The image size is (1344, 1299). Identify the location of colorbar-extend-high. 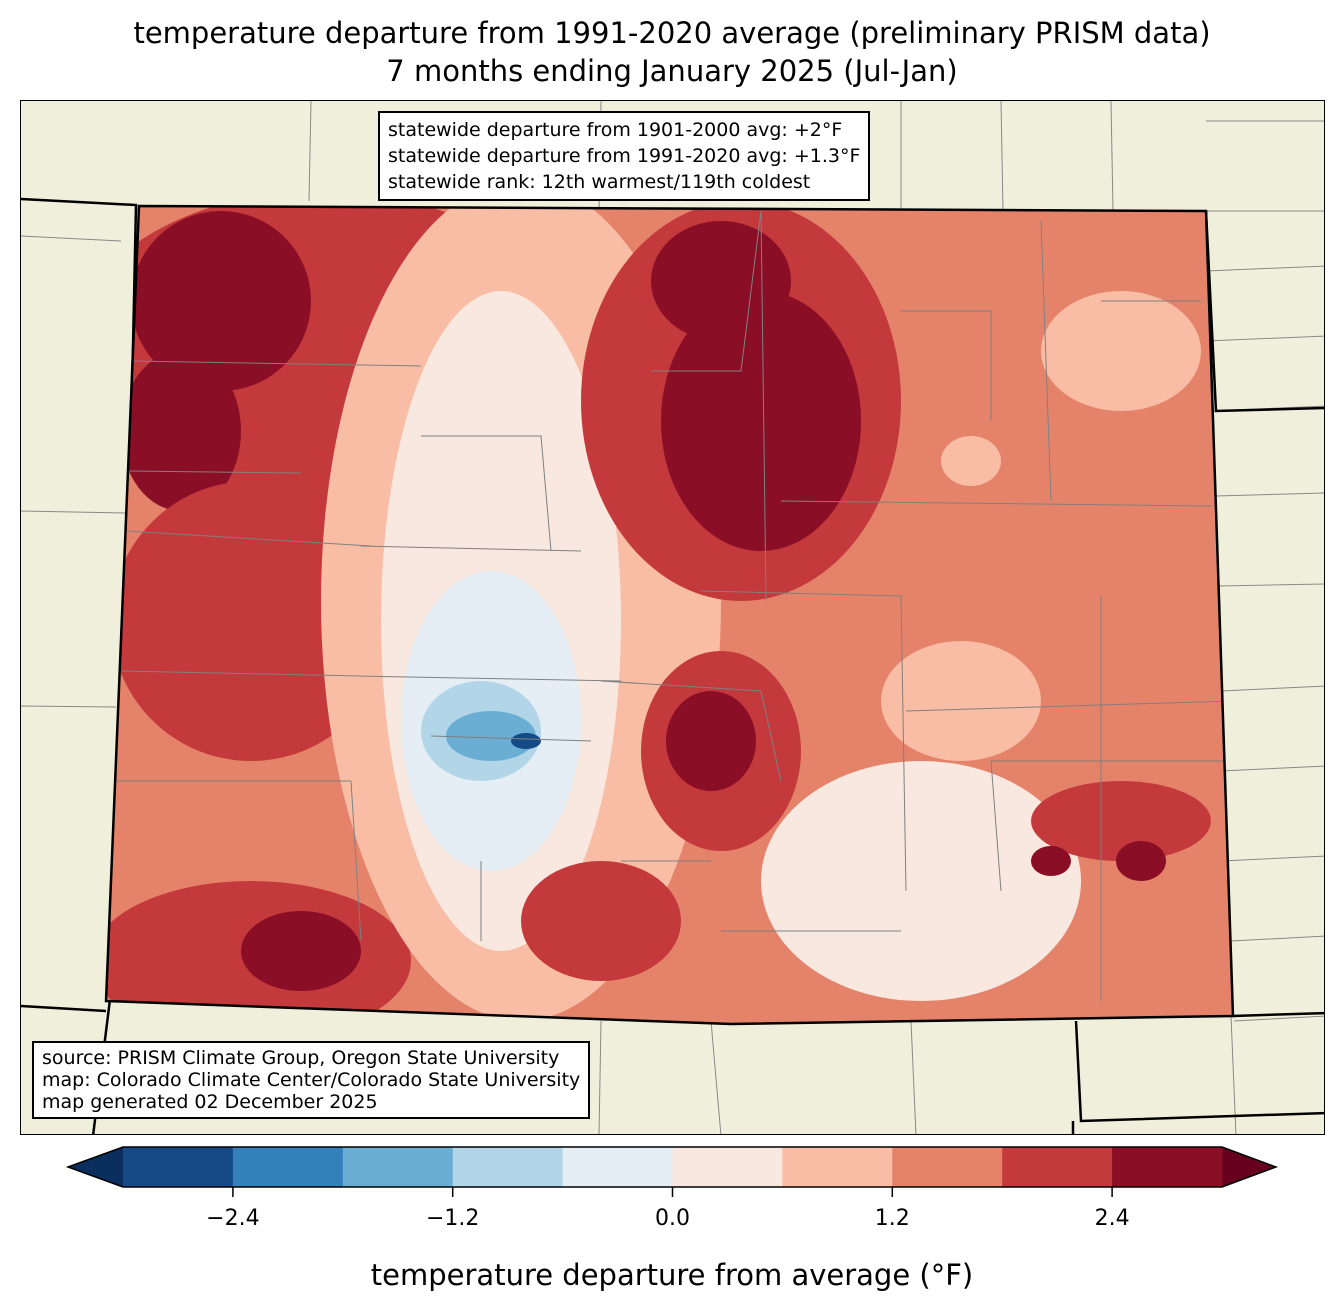
(1249, 1167).